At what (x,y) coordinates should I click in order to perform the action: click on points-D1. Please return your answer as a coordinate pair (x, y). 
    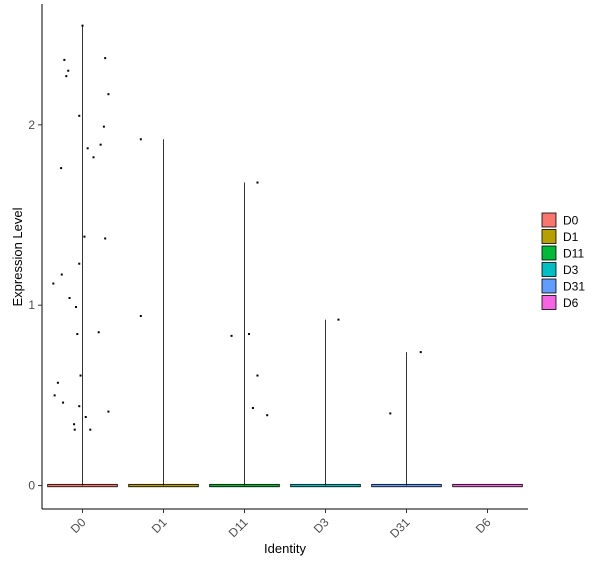
    Looking at the image, I should click on (140, 228).